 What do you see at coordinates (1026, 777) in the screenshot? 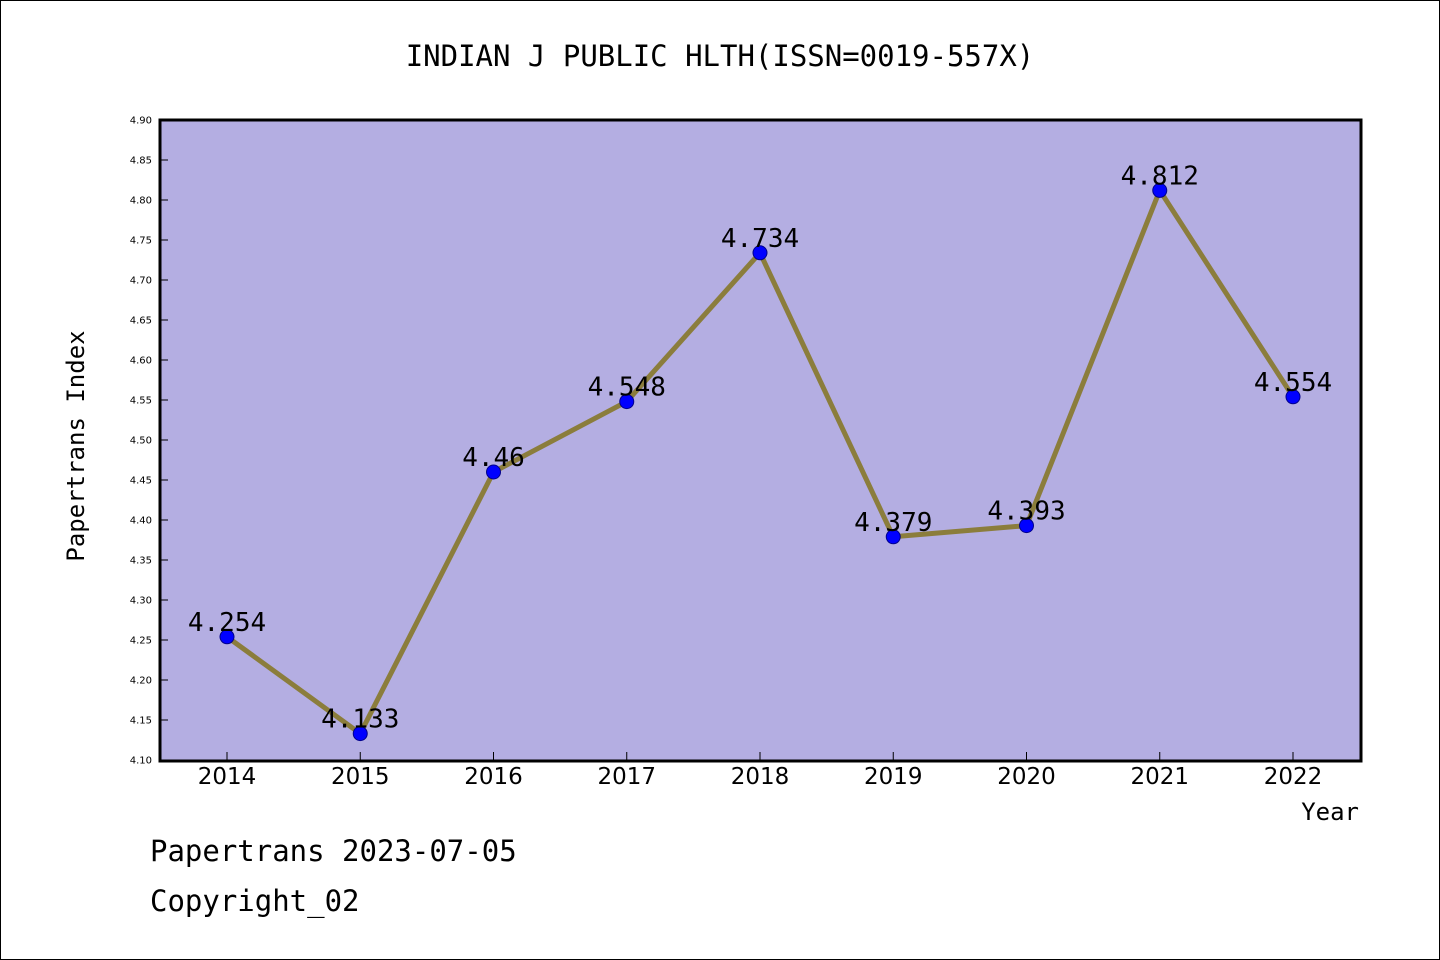
I see `x-tick-label: 2020` at bounding box center [1026, 777].